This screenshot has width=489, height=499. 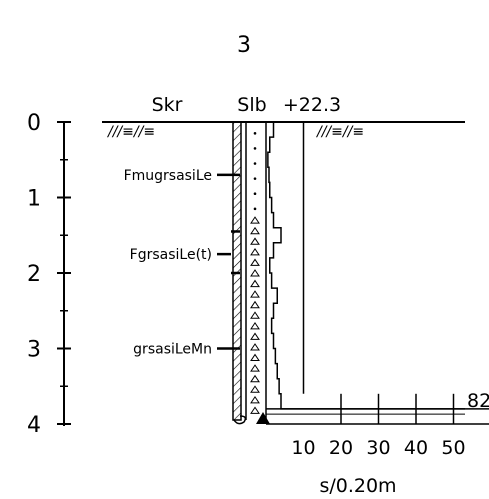 I want to click on resistance-tick-label: 20, so click(x=341, y=448).